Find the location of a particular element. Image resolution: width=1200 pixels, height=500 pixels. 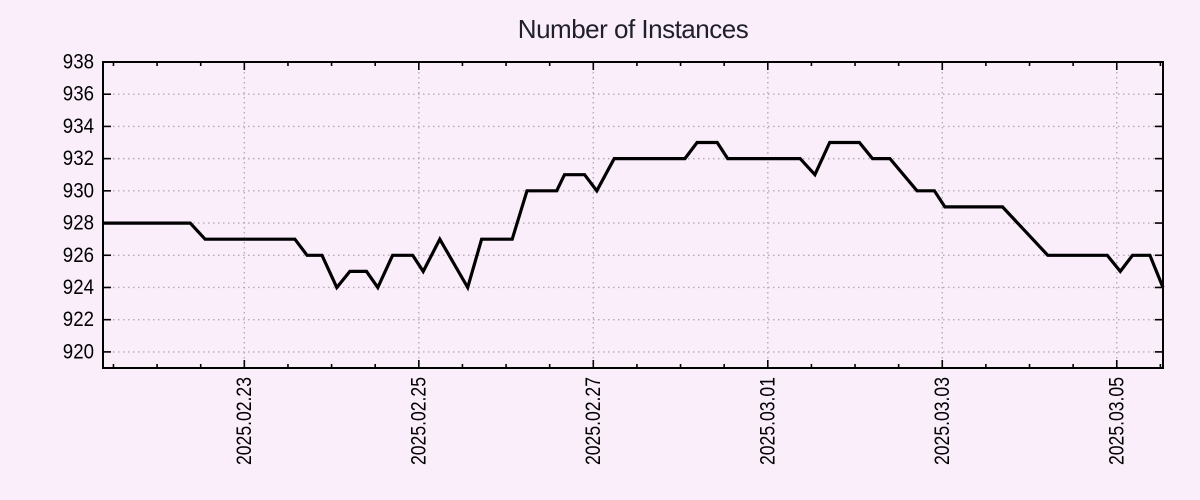

y-tick-label: 936 is located at coordinates (78, 94).